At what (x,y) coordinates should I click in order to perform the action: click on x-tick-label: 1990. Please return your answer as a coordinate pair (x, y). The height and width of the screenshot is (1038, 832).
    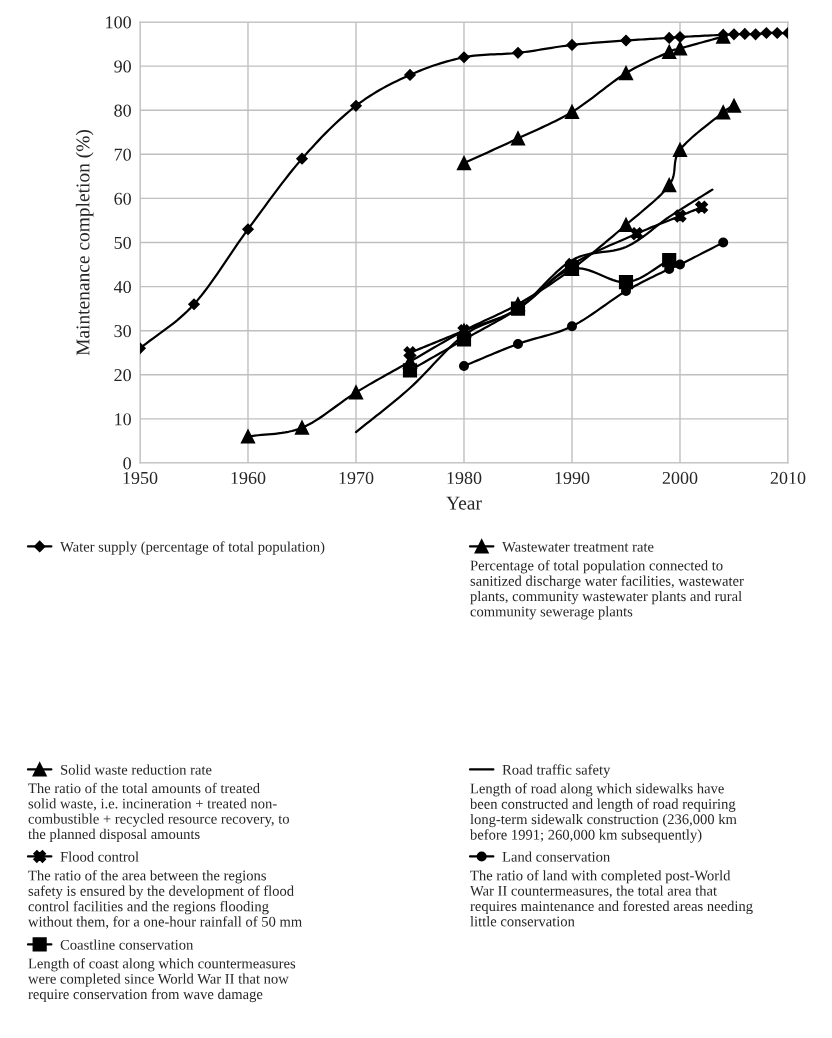
    Looking at the image, I should click on (572, 478).